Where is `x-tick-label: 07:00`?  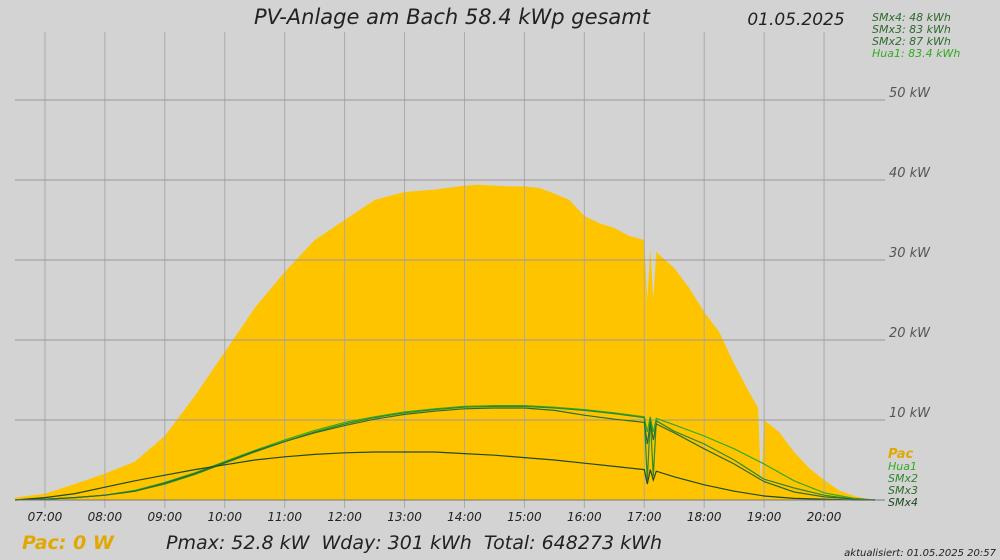
x-tick-label: 07:00 is located at coordinates (45, 517).